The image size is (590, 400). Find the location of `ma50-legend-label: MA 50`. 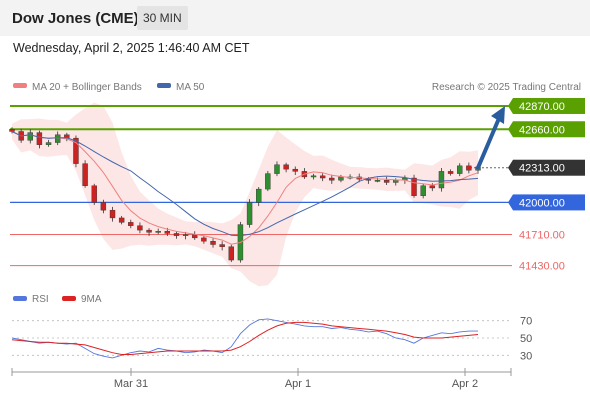

ma50-legend-label: MA 50 is located at coordinates (190, 87).